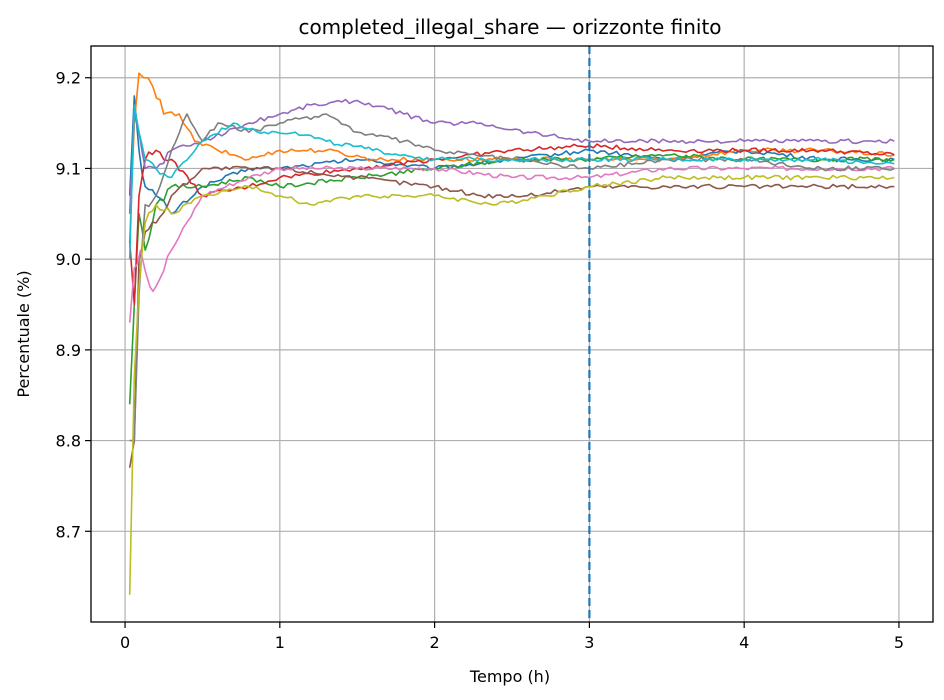 Image resolution: width=944 pixels, height=700 pixels. What do you see at coordinates (744, 642) in the screenshot?
I see `x-tick-label: 4` at bounding box center [744, 642].